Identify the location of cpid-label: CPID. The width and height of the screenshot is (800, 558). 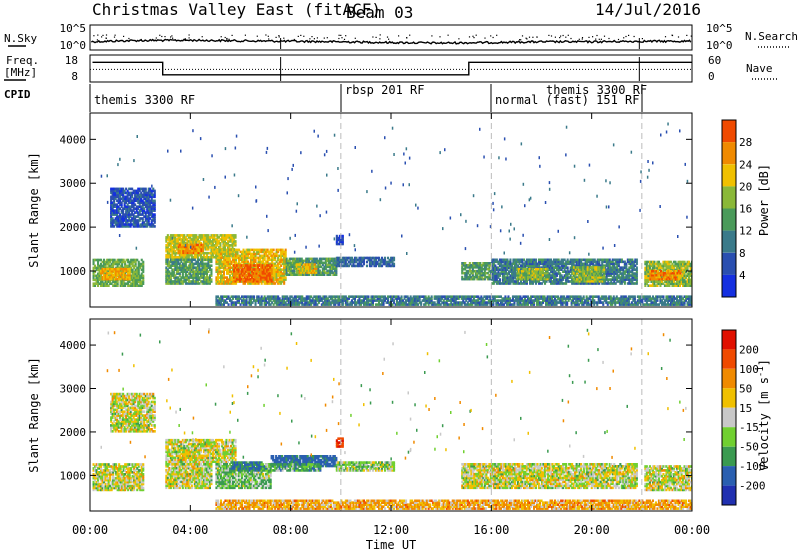
(17, 94).